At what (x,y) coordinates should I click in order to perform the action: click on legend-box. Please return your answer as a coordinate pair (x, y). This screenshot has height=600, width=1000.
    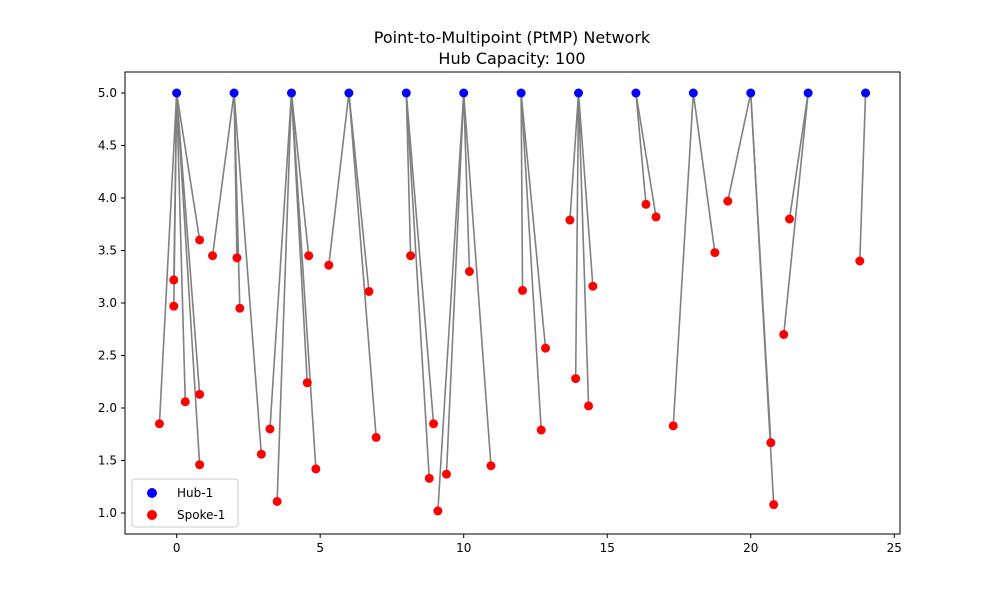
    Looking at the image, I should click on (185, 503).